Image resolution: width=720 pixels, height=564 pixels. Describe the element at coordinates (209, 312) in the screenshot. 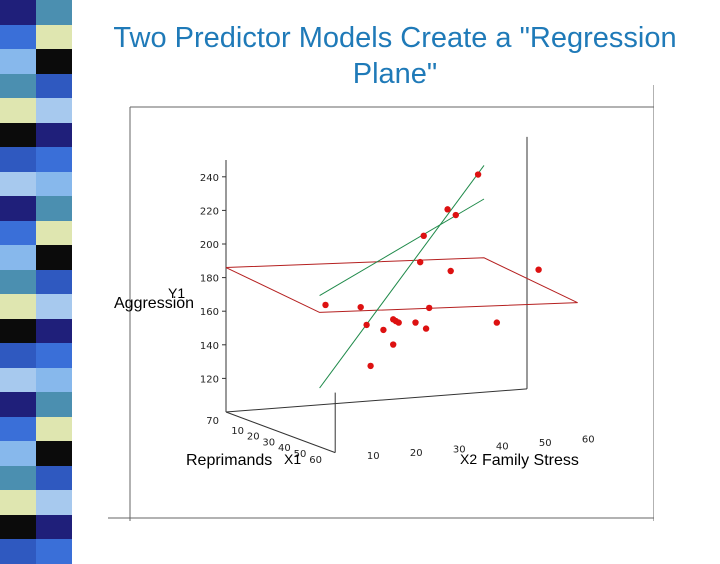

I see `y-tick-label: 160` at that location.